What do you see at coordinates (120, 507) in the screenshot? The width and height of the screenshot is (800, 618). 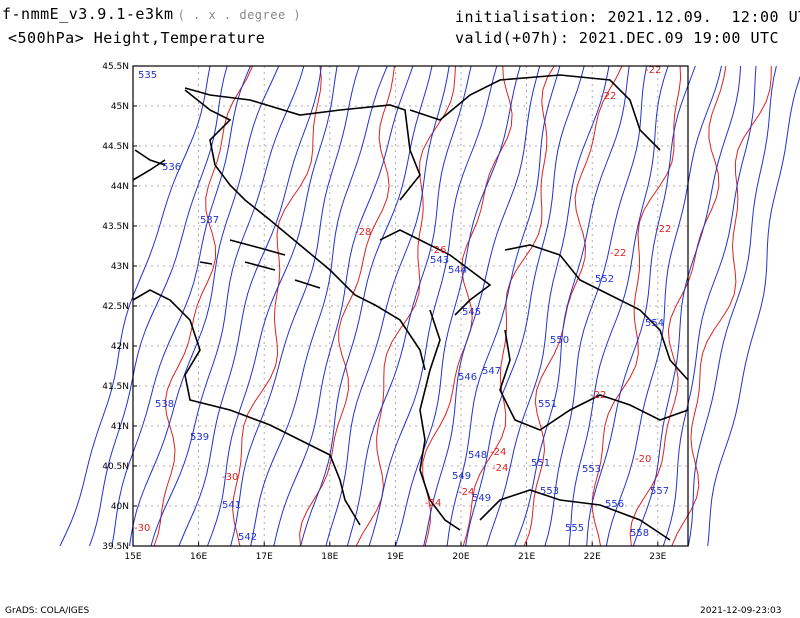 I see `lat-tick-label: 40N` at bounding box center [120, 507].